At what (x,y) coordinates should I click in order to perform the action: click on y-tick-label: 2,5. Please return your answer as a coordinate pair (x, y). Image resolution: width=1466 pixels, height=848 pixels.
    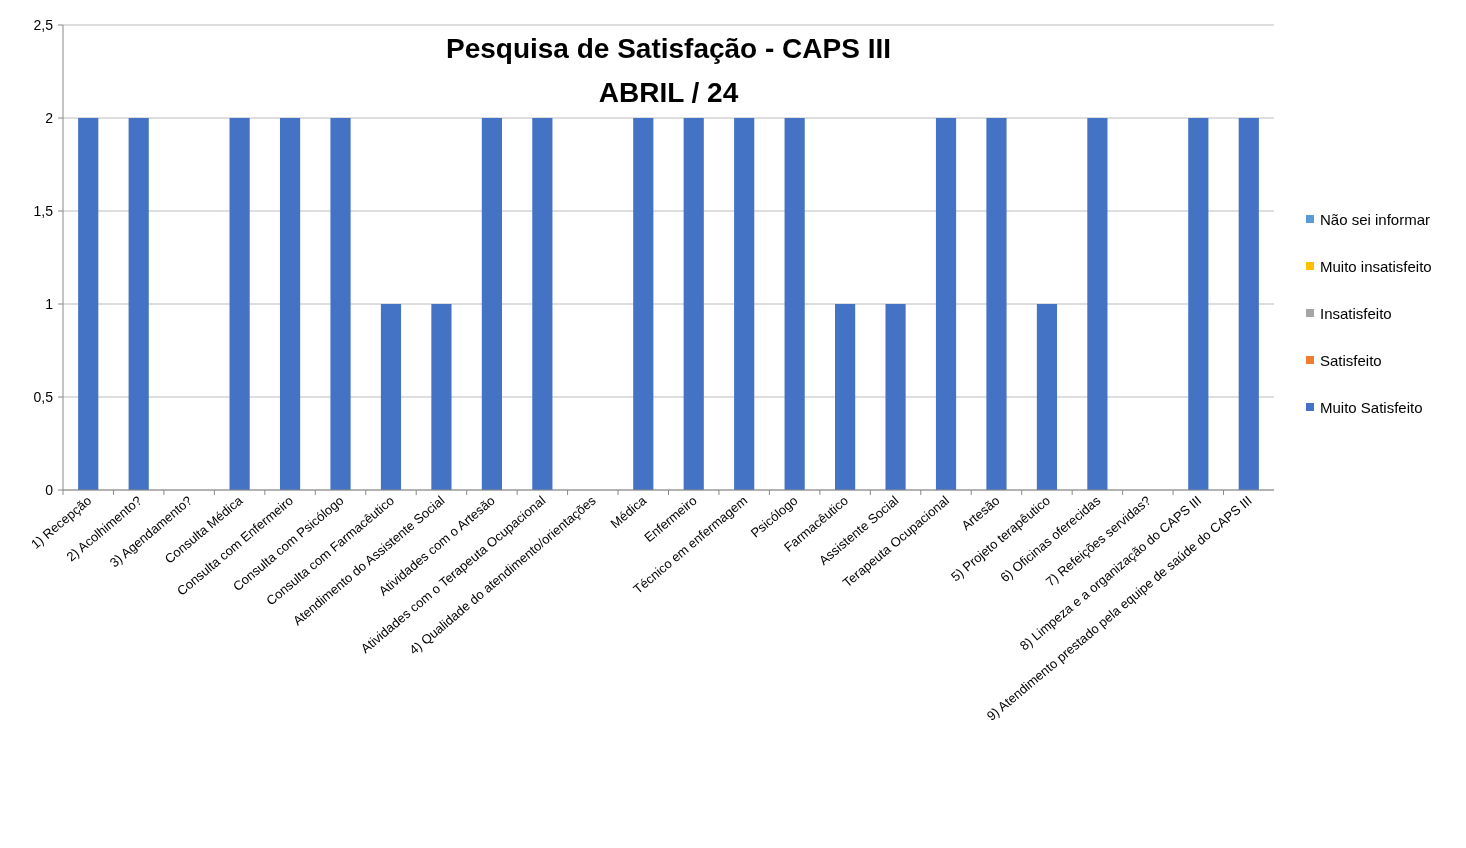
    Looking at the image, I should click on (43, 24).